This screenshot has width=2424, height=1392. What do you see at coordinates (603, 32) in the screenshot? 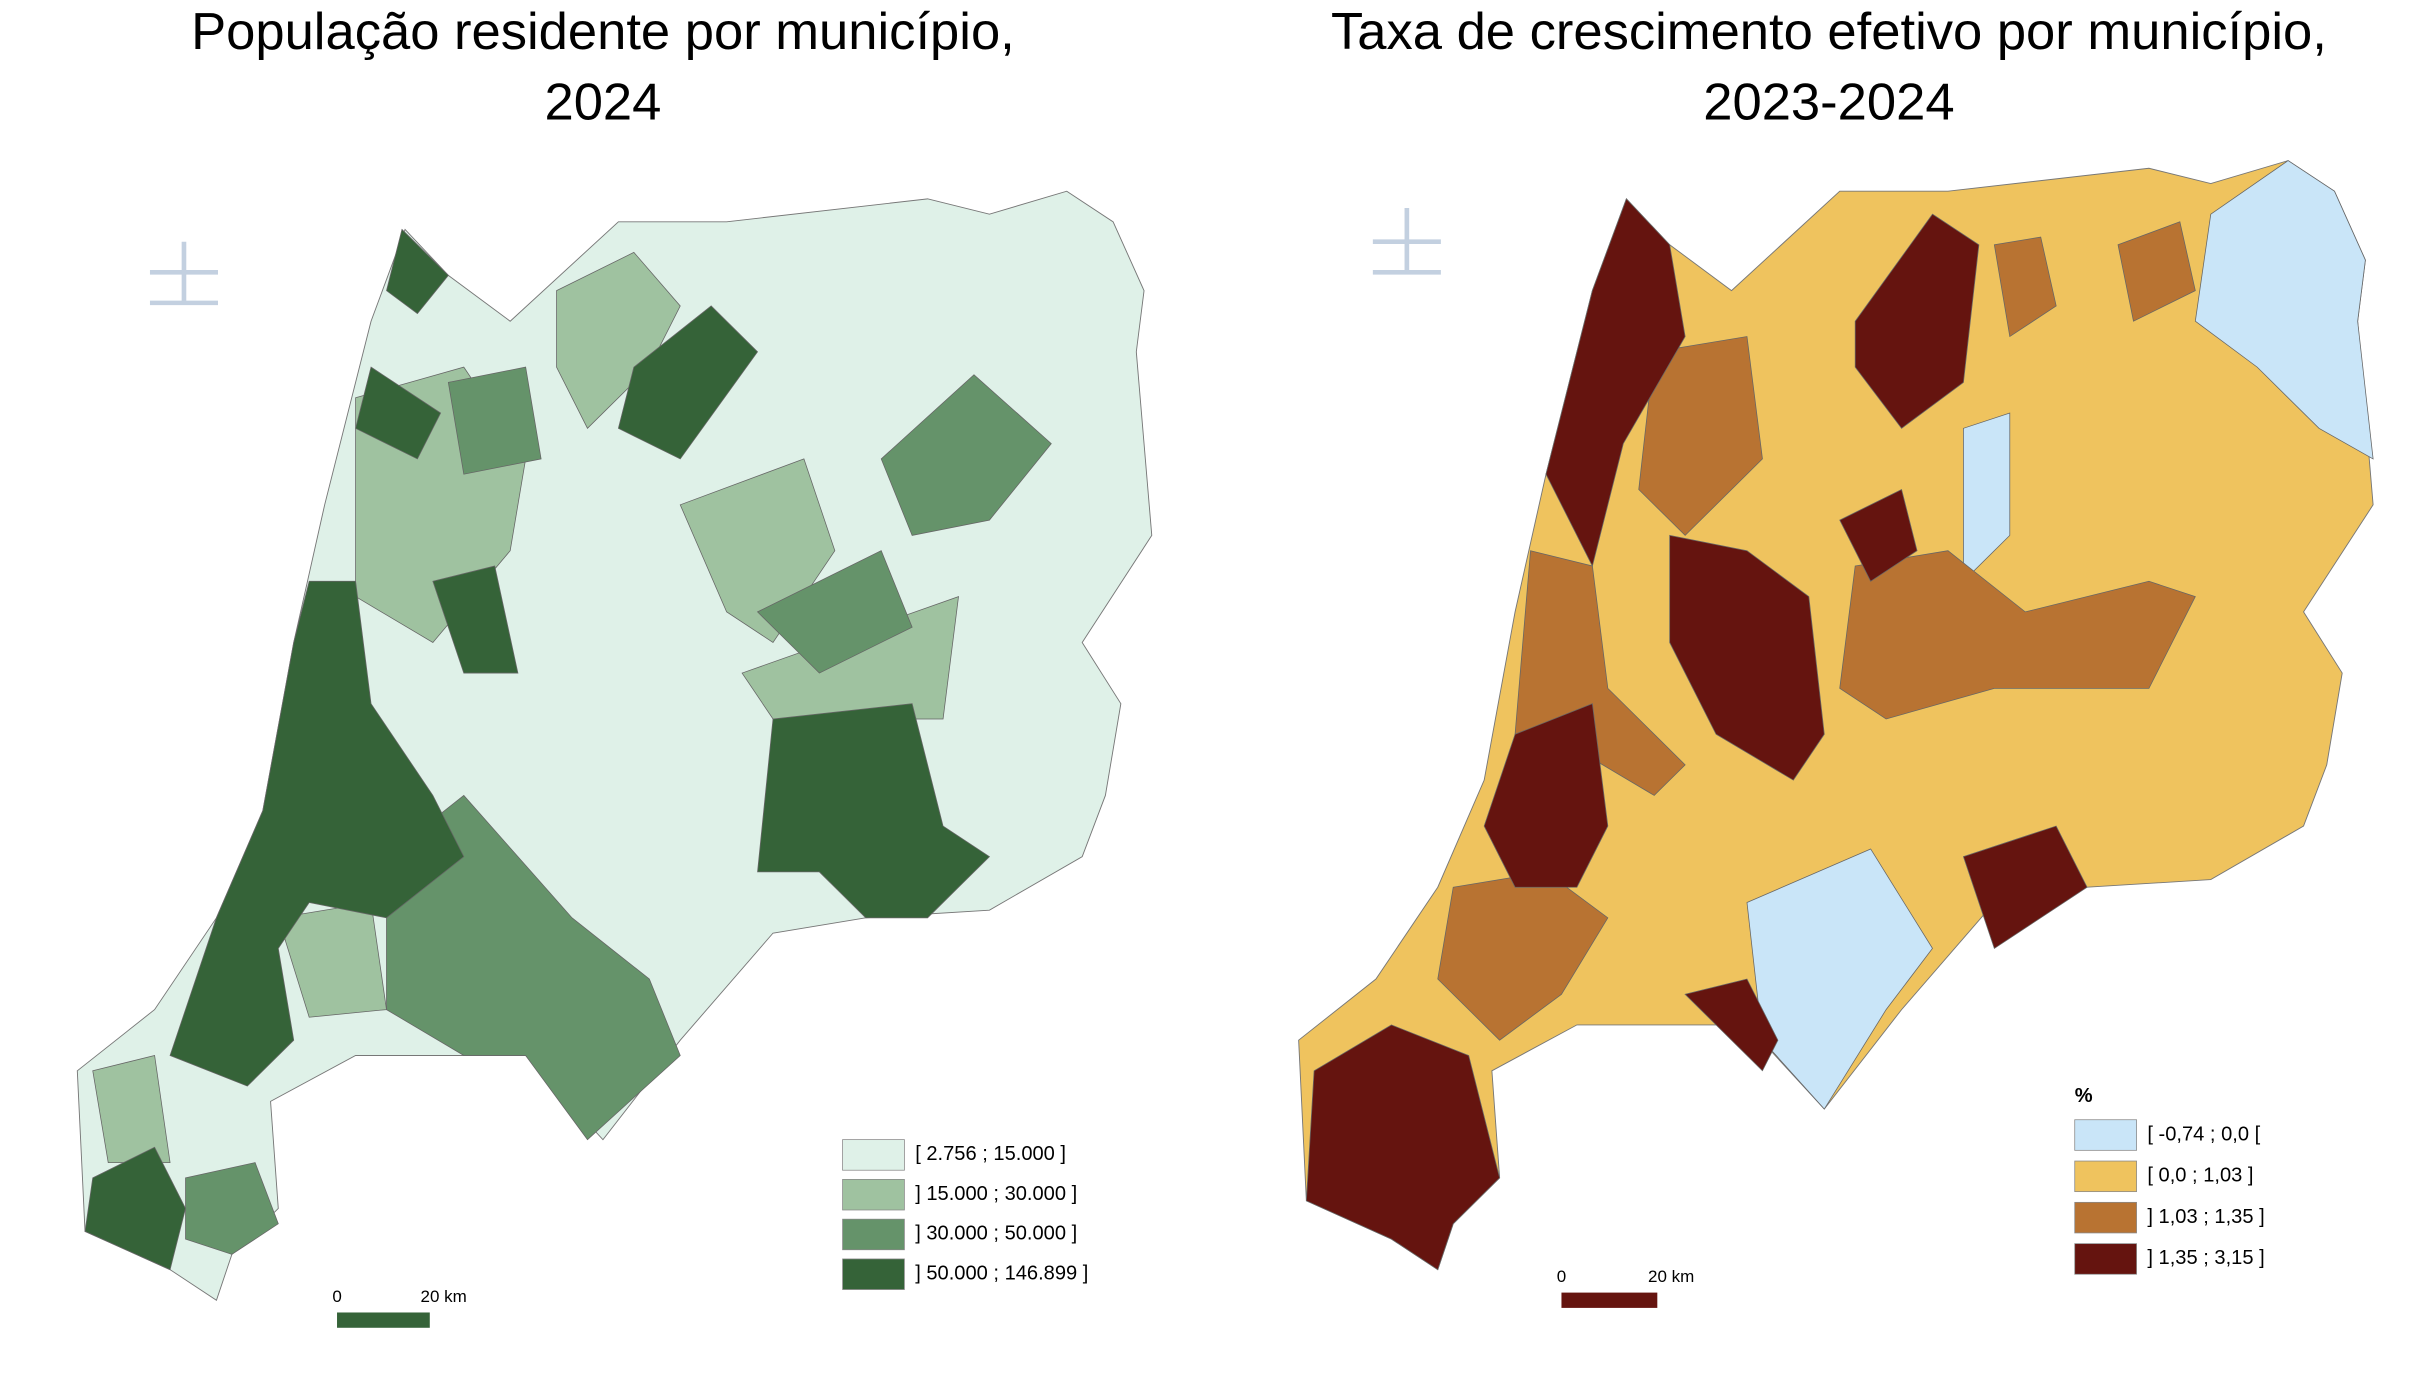
I see `map-title: População residente por município,` at bounding box center [603, 32].